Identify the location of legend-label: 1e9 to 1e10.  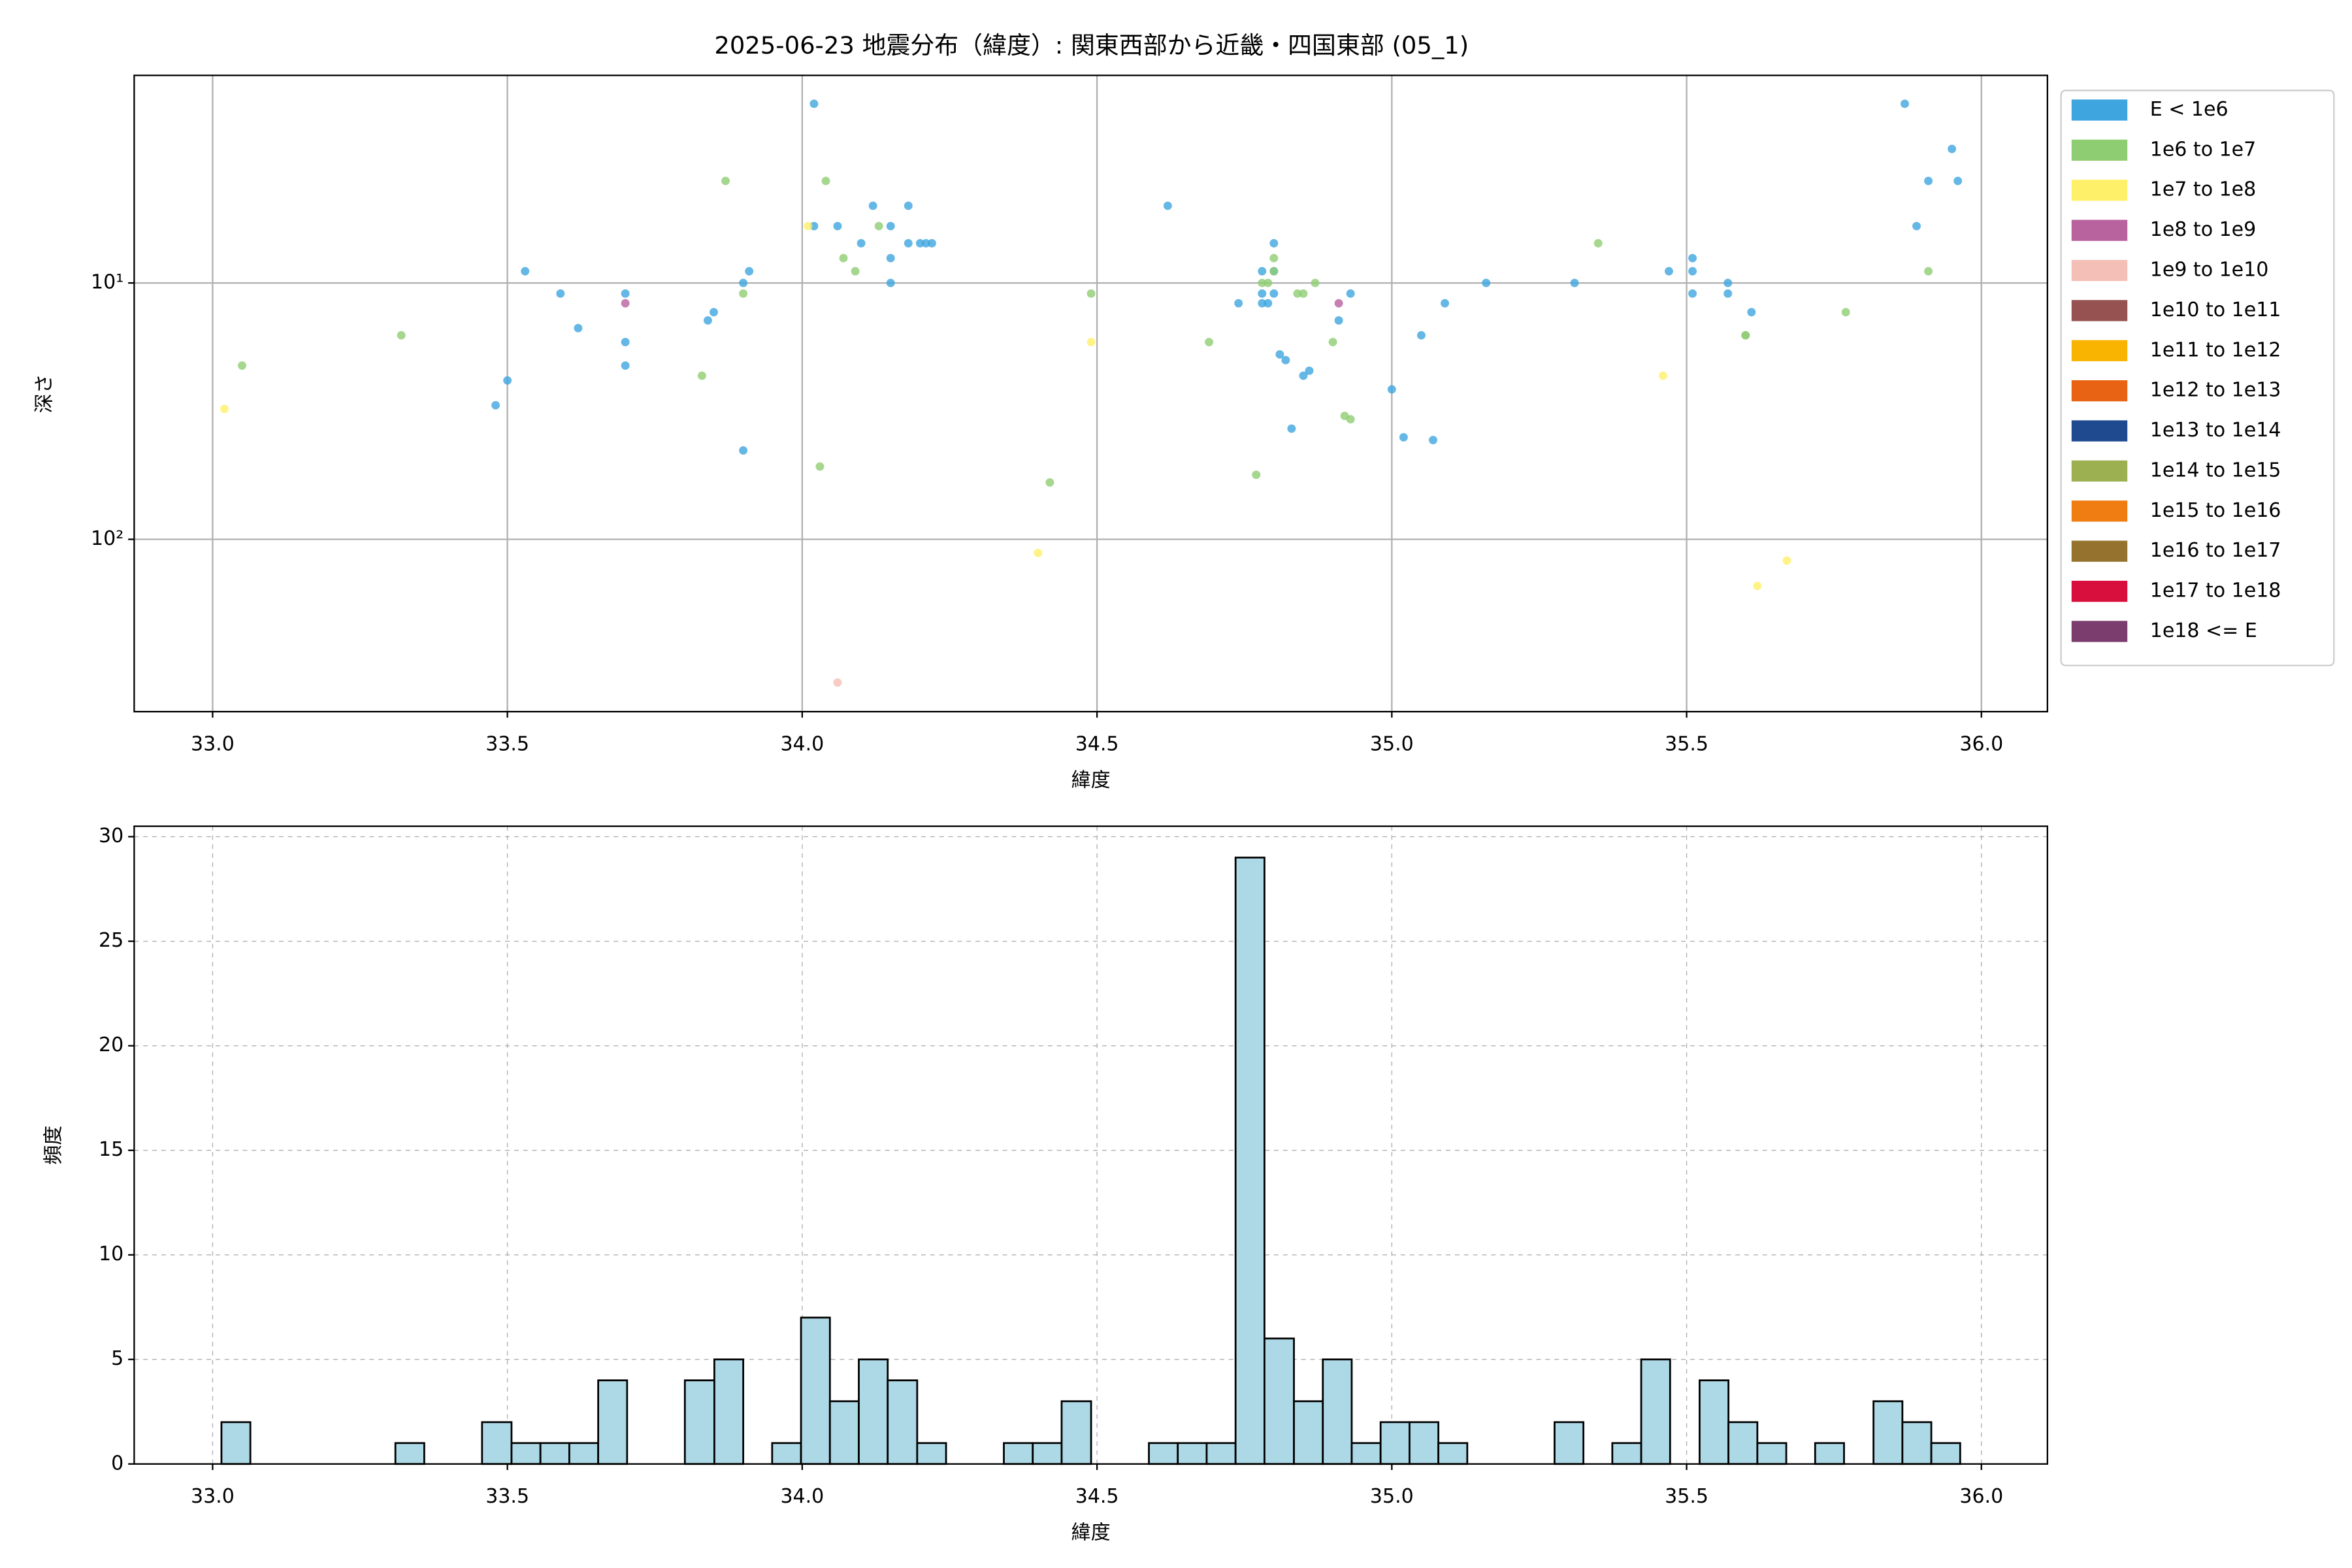
(2209, 269).